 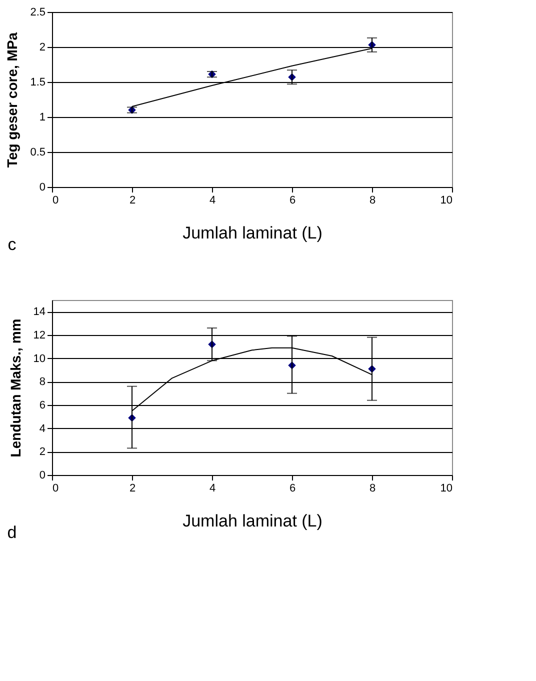 What do you see at coordinates (42, 428) in the screenshot?
I see `y-tick-label: 4` at bounding box center [42, 428].